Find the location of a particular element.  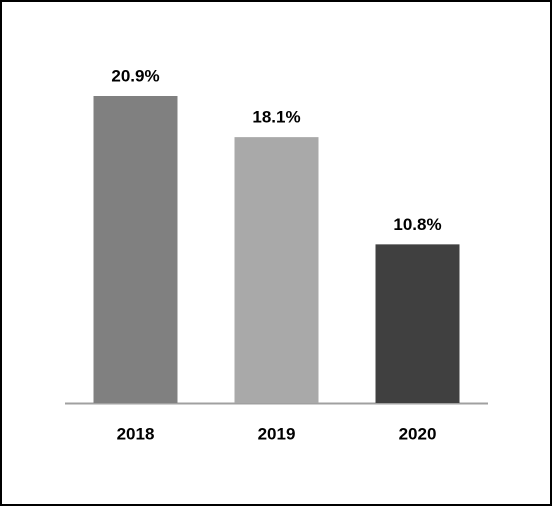

value-label: 10.8% is located at coordinates (417, 224).